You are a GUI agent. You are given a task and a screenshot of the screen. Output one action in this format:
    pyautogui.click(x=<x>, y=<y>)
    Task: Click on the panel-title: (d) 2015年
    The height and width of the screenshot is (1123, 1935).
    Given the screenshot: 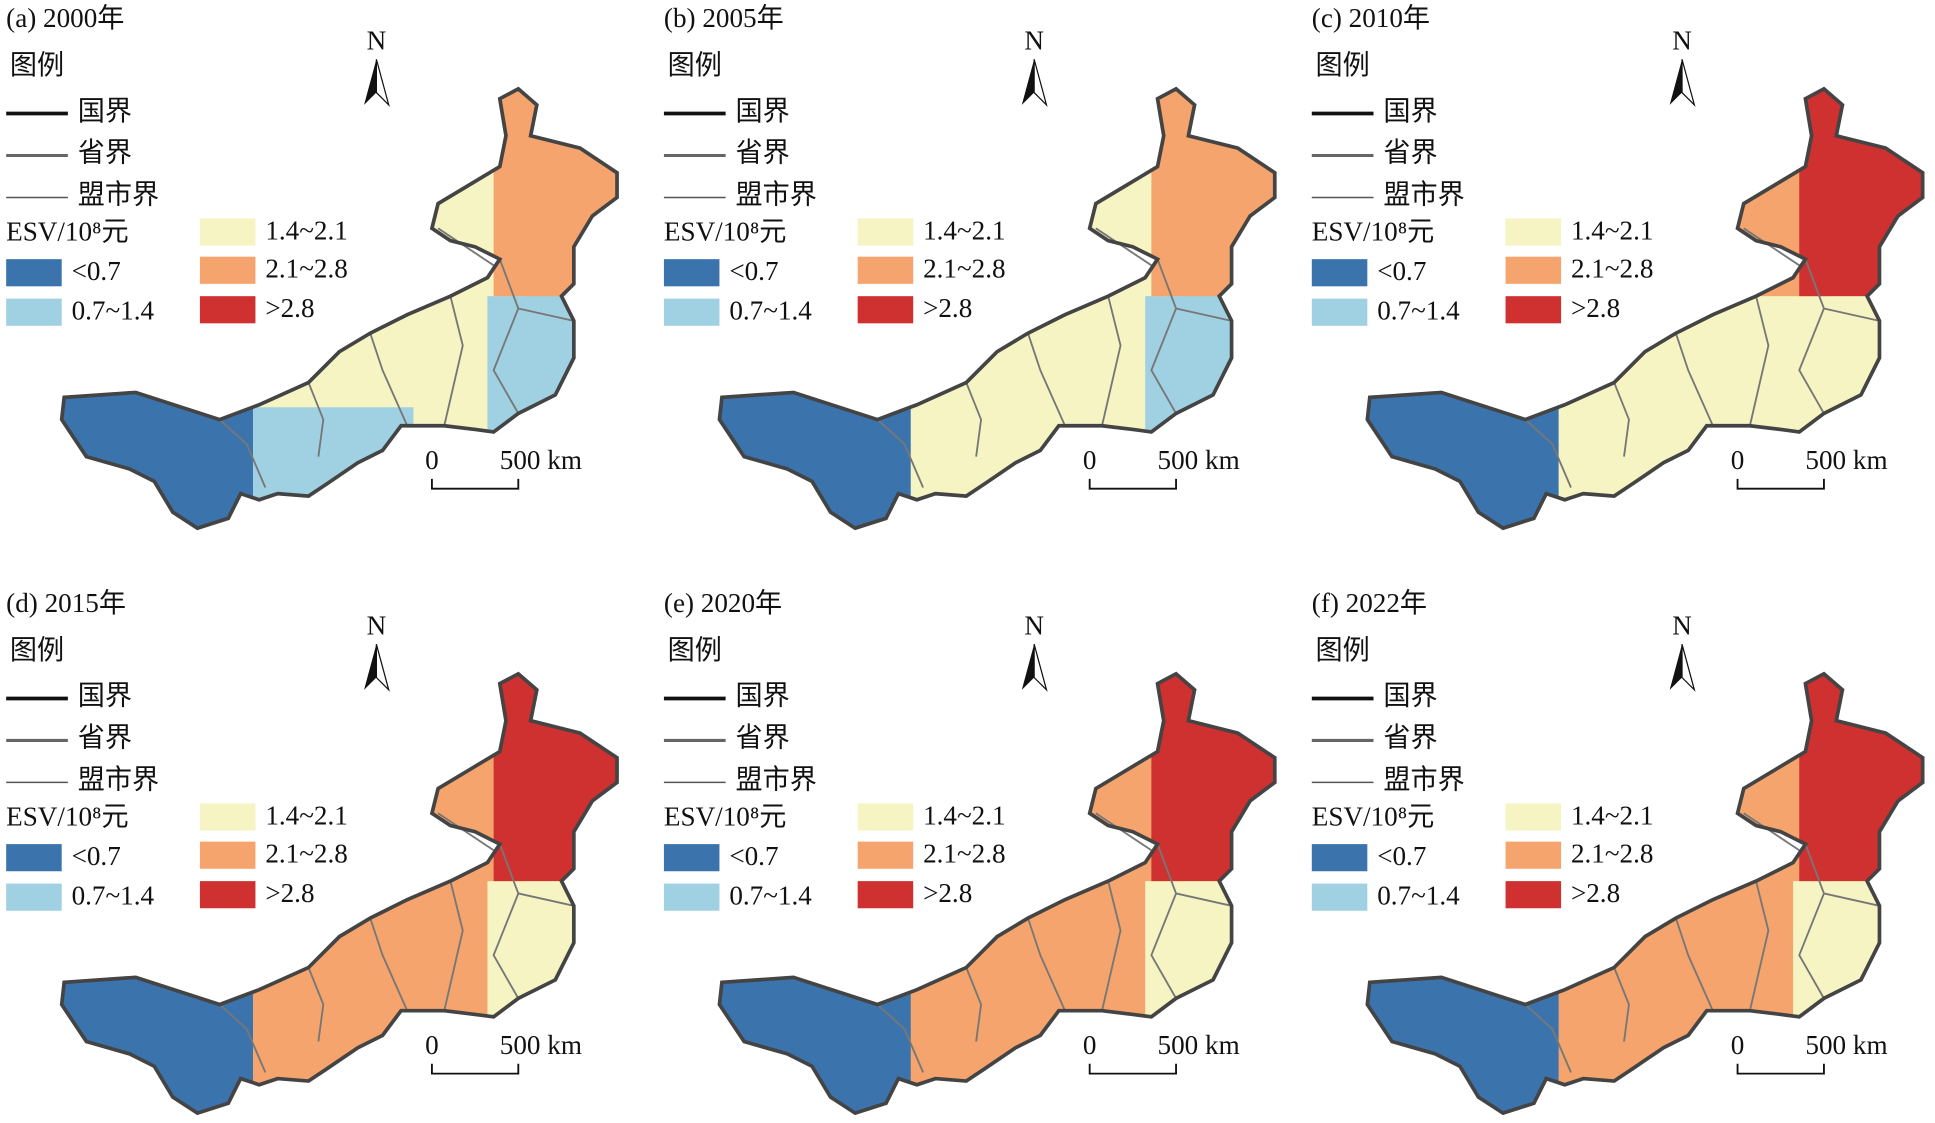 What is the action you would take?
    pyautogui.click(x=66, y=603)
    